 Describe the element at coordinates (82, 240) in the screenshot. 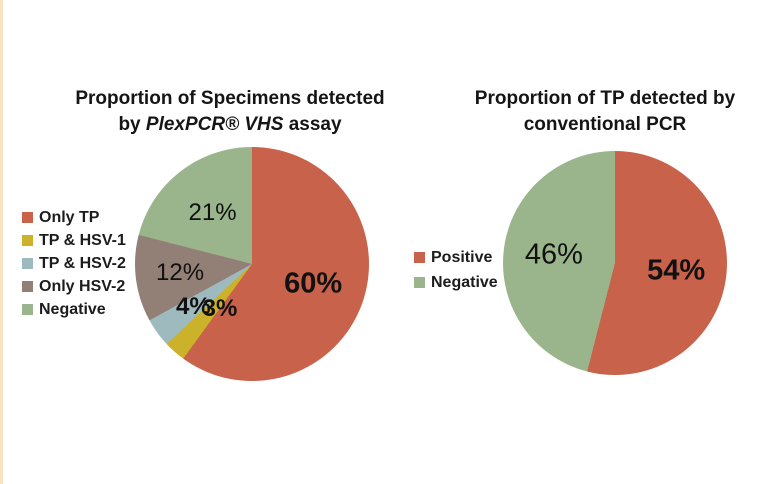

I see `legend-label: TP & HSV-1` at that location.